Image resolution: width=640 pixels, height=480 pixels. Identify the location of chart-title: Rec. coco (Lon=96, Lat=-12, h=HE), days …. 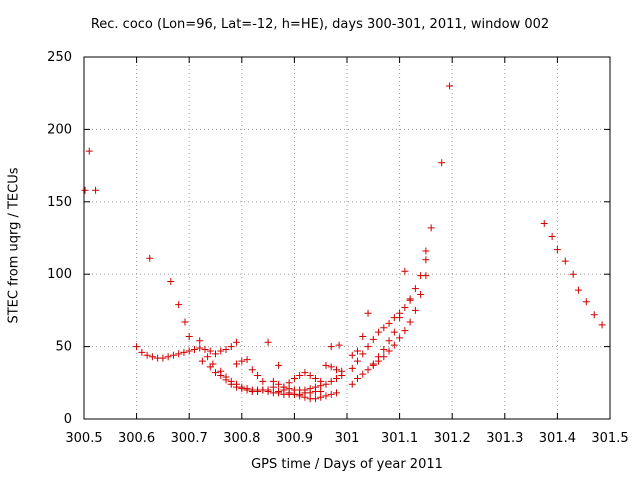
(320, 24).